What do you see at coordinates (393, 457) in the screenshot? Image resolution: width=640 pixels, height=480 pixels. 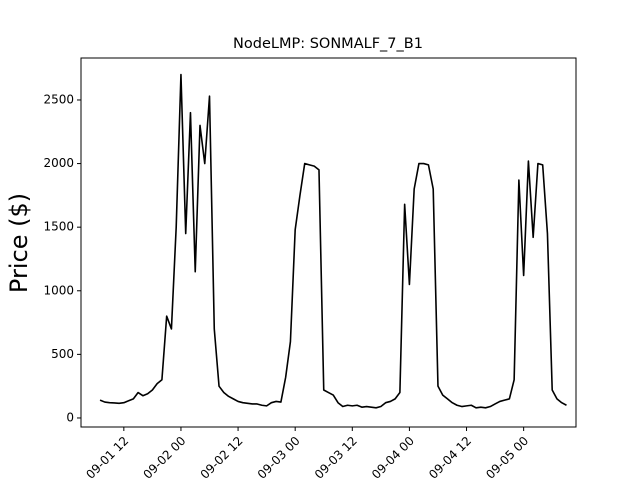 I see `x-tick-label: 09-04 00` at bounding box center [393, 457].